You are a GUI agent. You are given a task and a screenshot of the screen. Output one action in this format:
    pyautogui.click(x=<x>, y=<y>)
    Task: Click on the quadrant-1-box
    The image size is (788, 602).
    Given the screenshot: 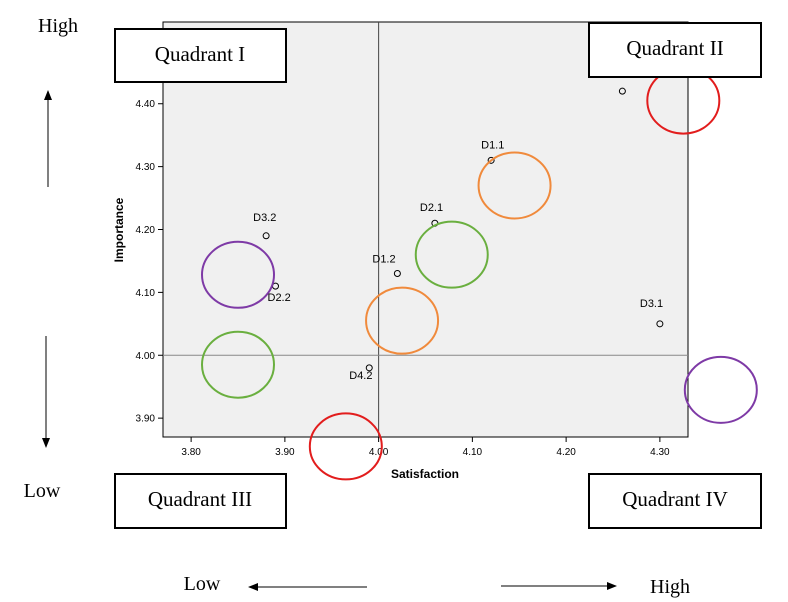 What is the action you would take?
    pyautogui.click(x=200, y=55)
    